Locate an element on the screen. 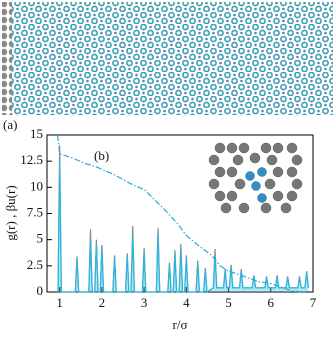 This screenshot has height=340, width=335. y-tick-label: 15 is located at coordinates (36, 133).